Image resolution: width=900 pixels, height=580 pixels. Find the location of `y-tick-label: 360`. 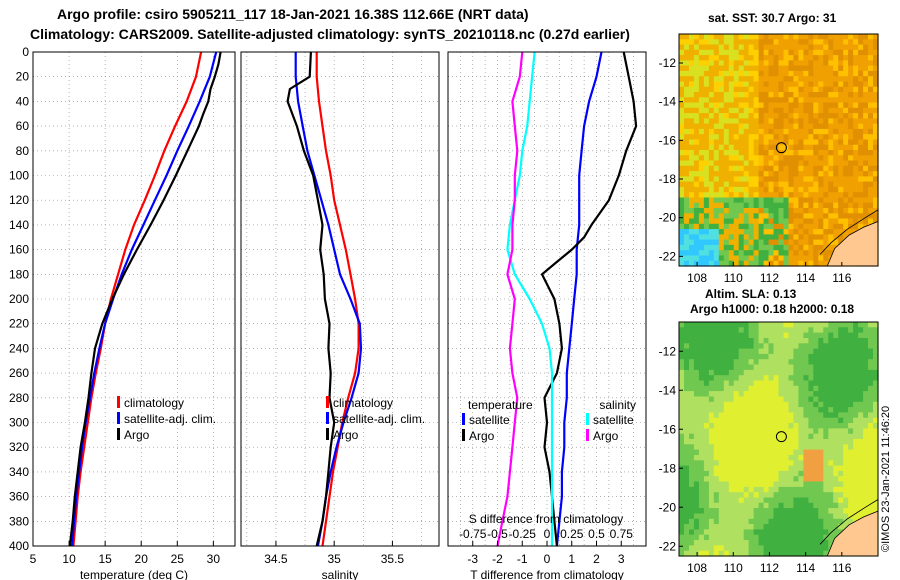

y-tick-label: 360 is located at coordinates (19, 497).